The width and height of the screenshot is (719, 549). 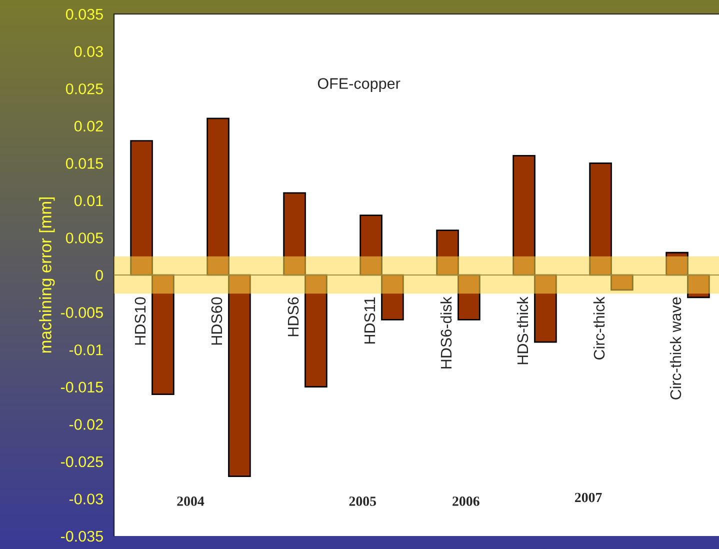 What do you see at coordinates (88, 51) in the screenshot?
I see `y-tick-label: 0.03` at bounding box center [88, 51].